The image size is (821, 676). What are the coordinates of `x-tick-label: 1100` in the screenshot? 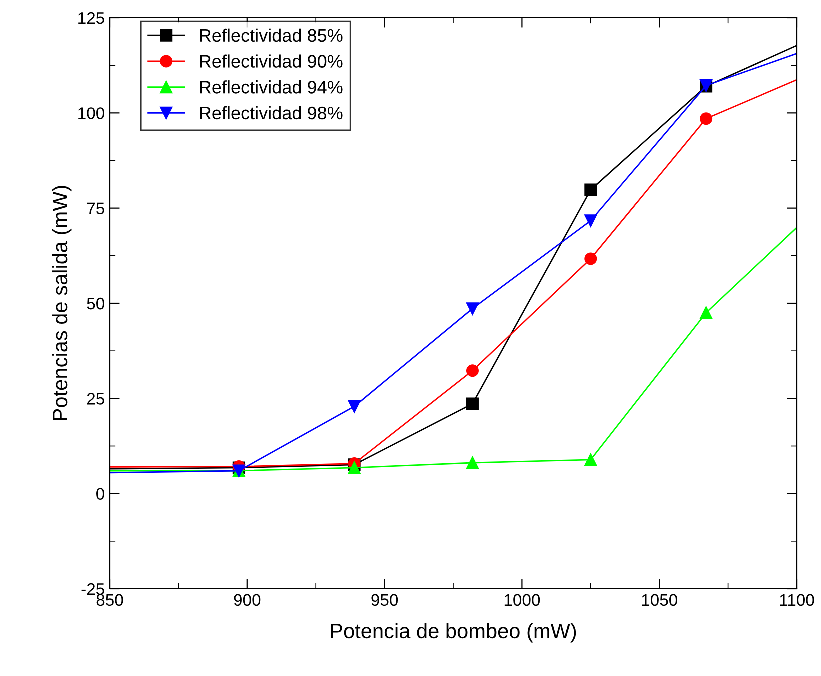 It's located at (797, 600).